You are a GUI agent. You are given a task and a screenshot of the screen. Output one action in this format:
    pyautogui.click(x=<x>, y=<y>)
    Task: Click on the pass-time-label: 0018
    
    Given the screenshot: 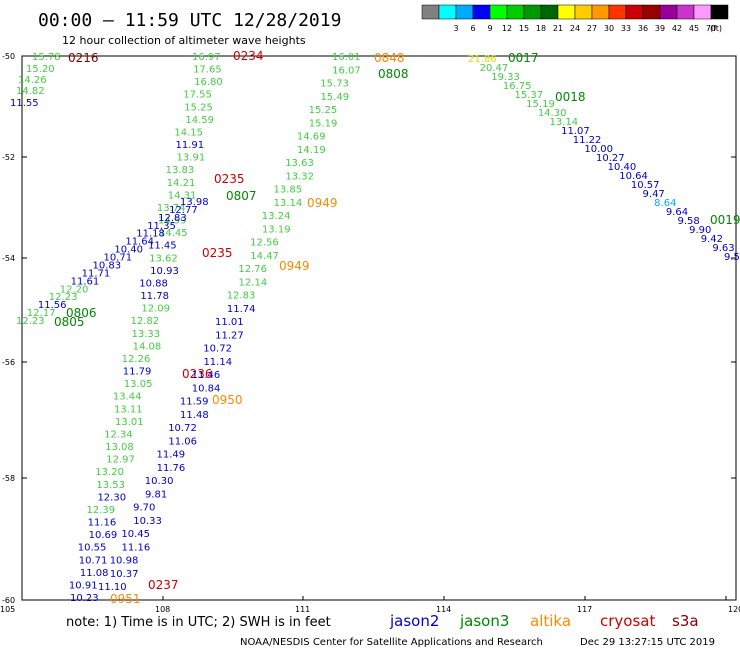 What is the action you would take?
    pyautogui.click(x=570, y=97)
    